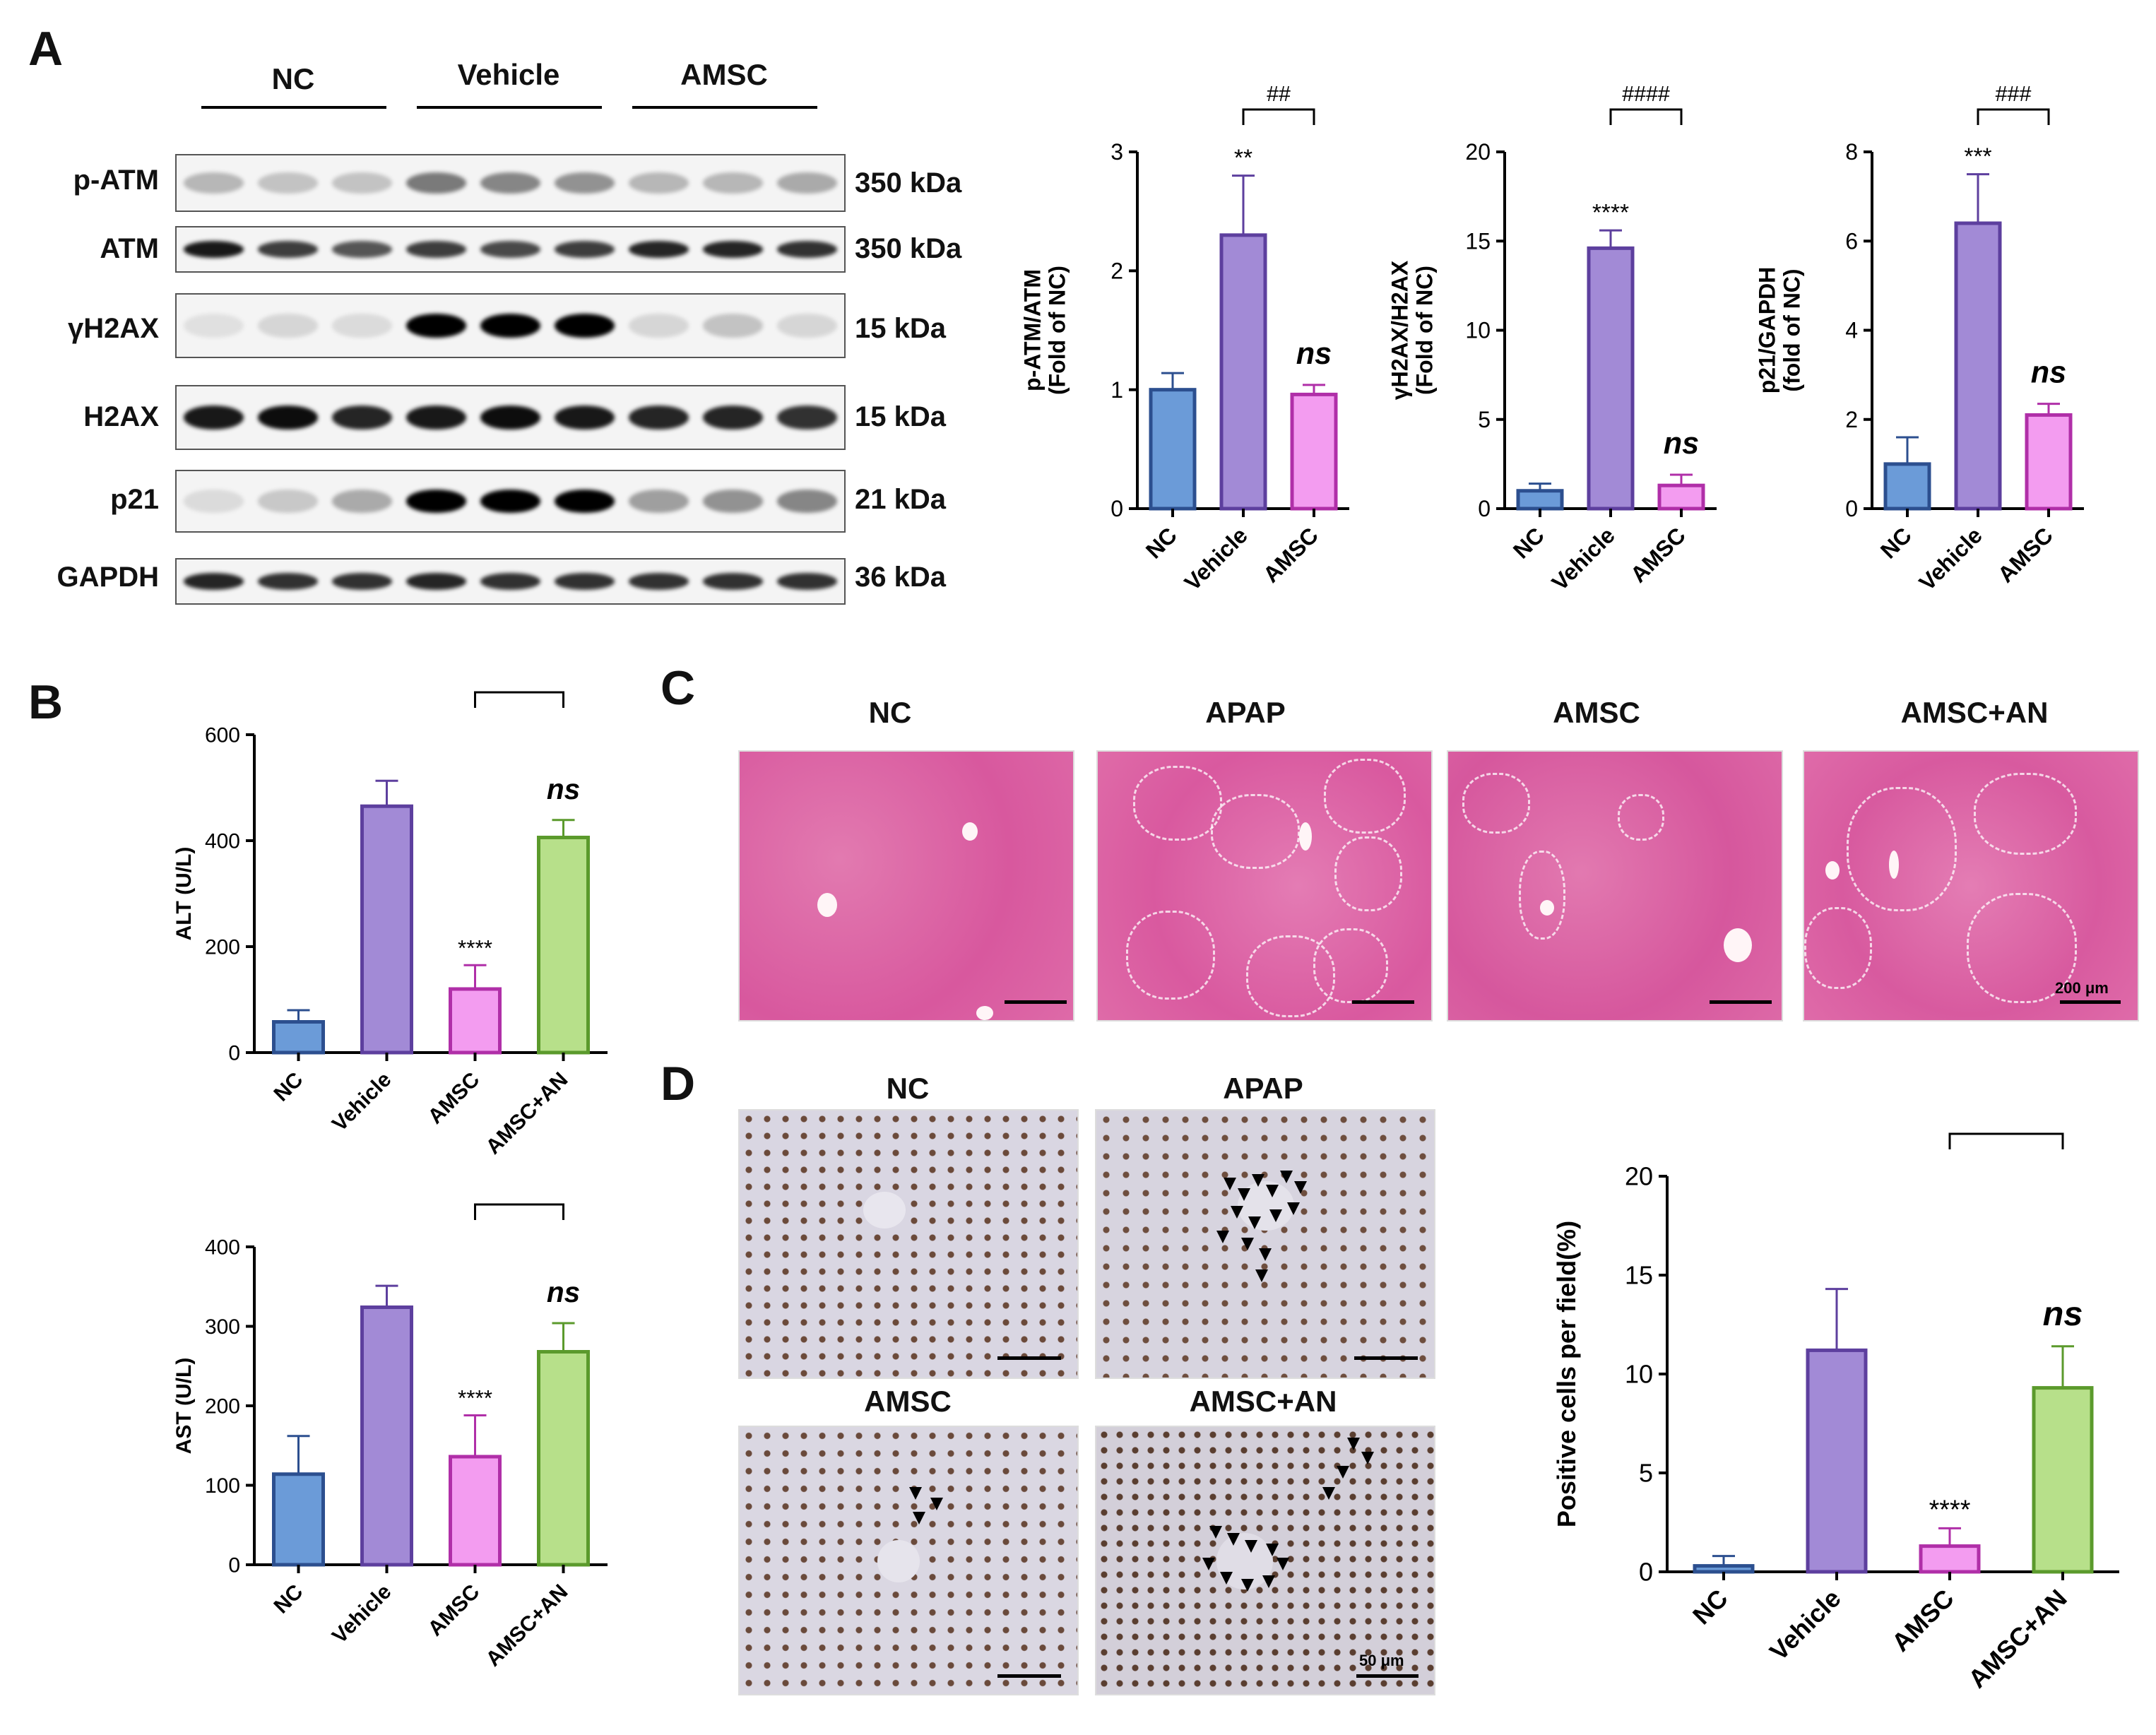 The width and height of the screenshot is (2156, 1735). I want to click on y-axis-label-line: p21/GAPDH, so click(1766, 330).